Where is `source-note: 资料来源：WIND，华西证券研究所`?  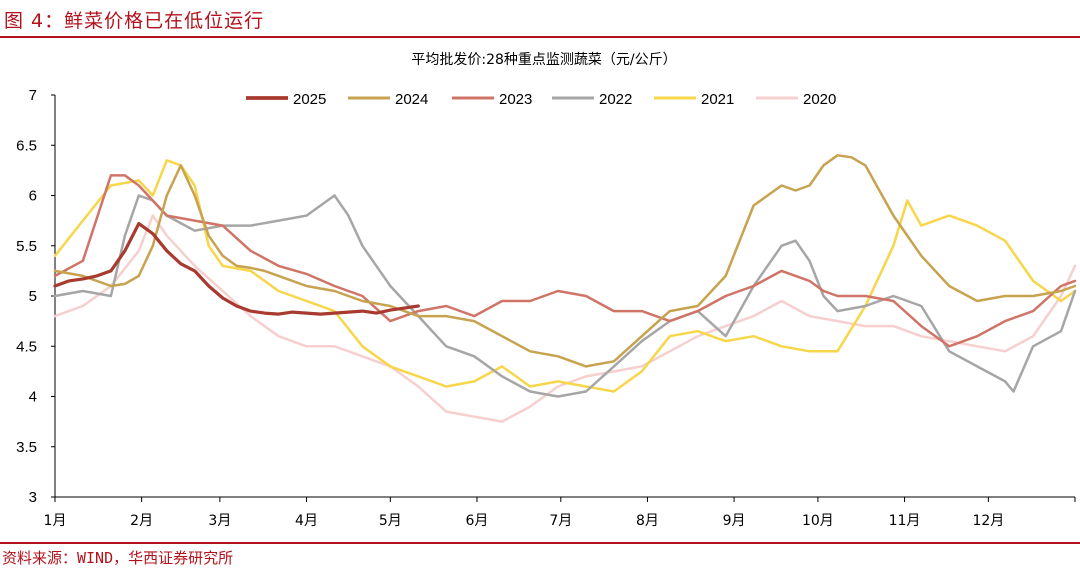
source-note: 资料来源：WIND，华西证券研究所 is located at coordinates (118, 558).